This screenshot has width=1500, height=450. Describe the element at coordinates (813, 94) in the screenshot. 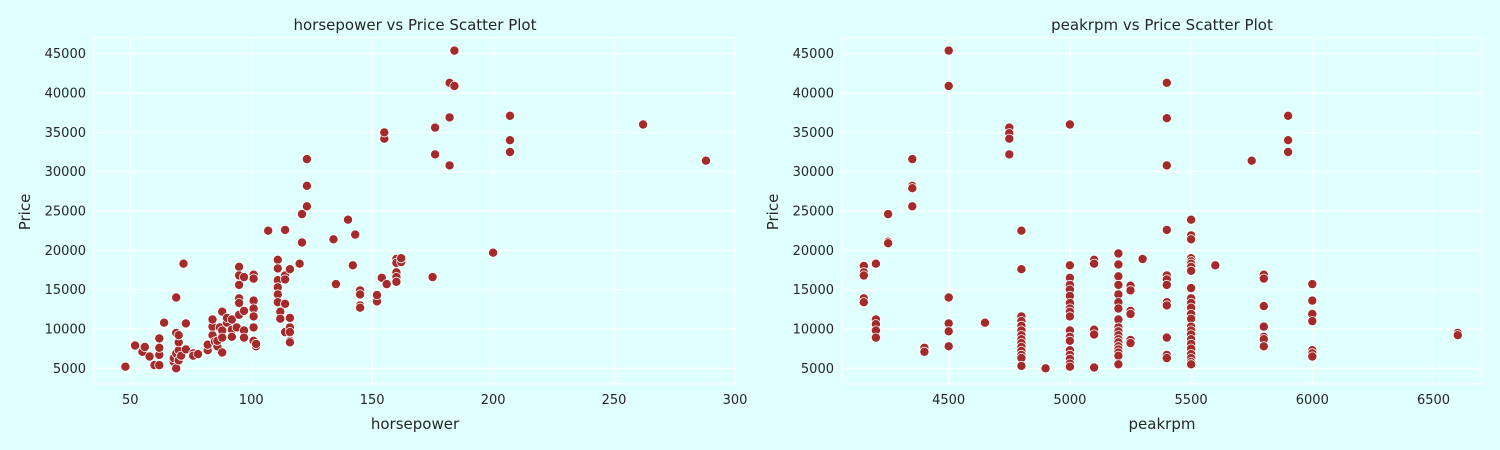

I see `y-tick-label: 40000` at that location.